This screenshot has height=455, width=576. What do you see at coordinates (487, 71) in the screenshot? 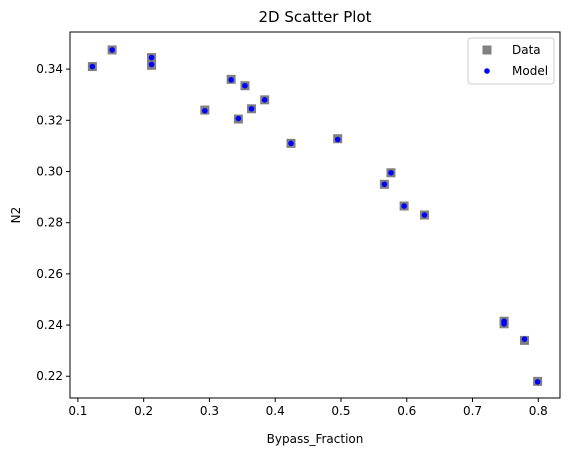
I see `legend-marker-model` at bounding box center [487, 71].